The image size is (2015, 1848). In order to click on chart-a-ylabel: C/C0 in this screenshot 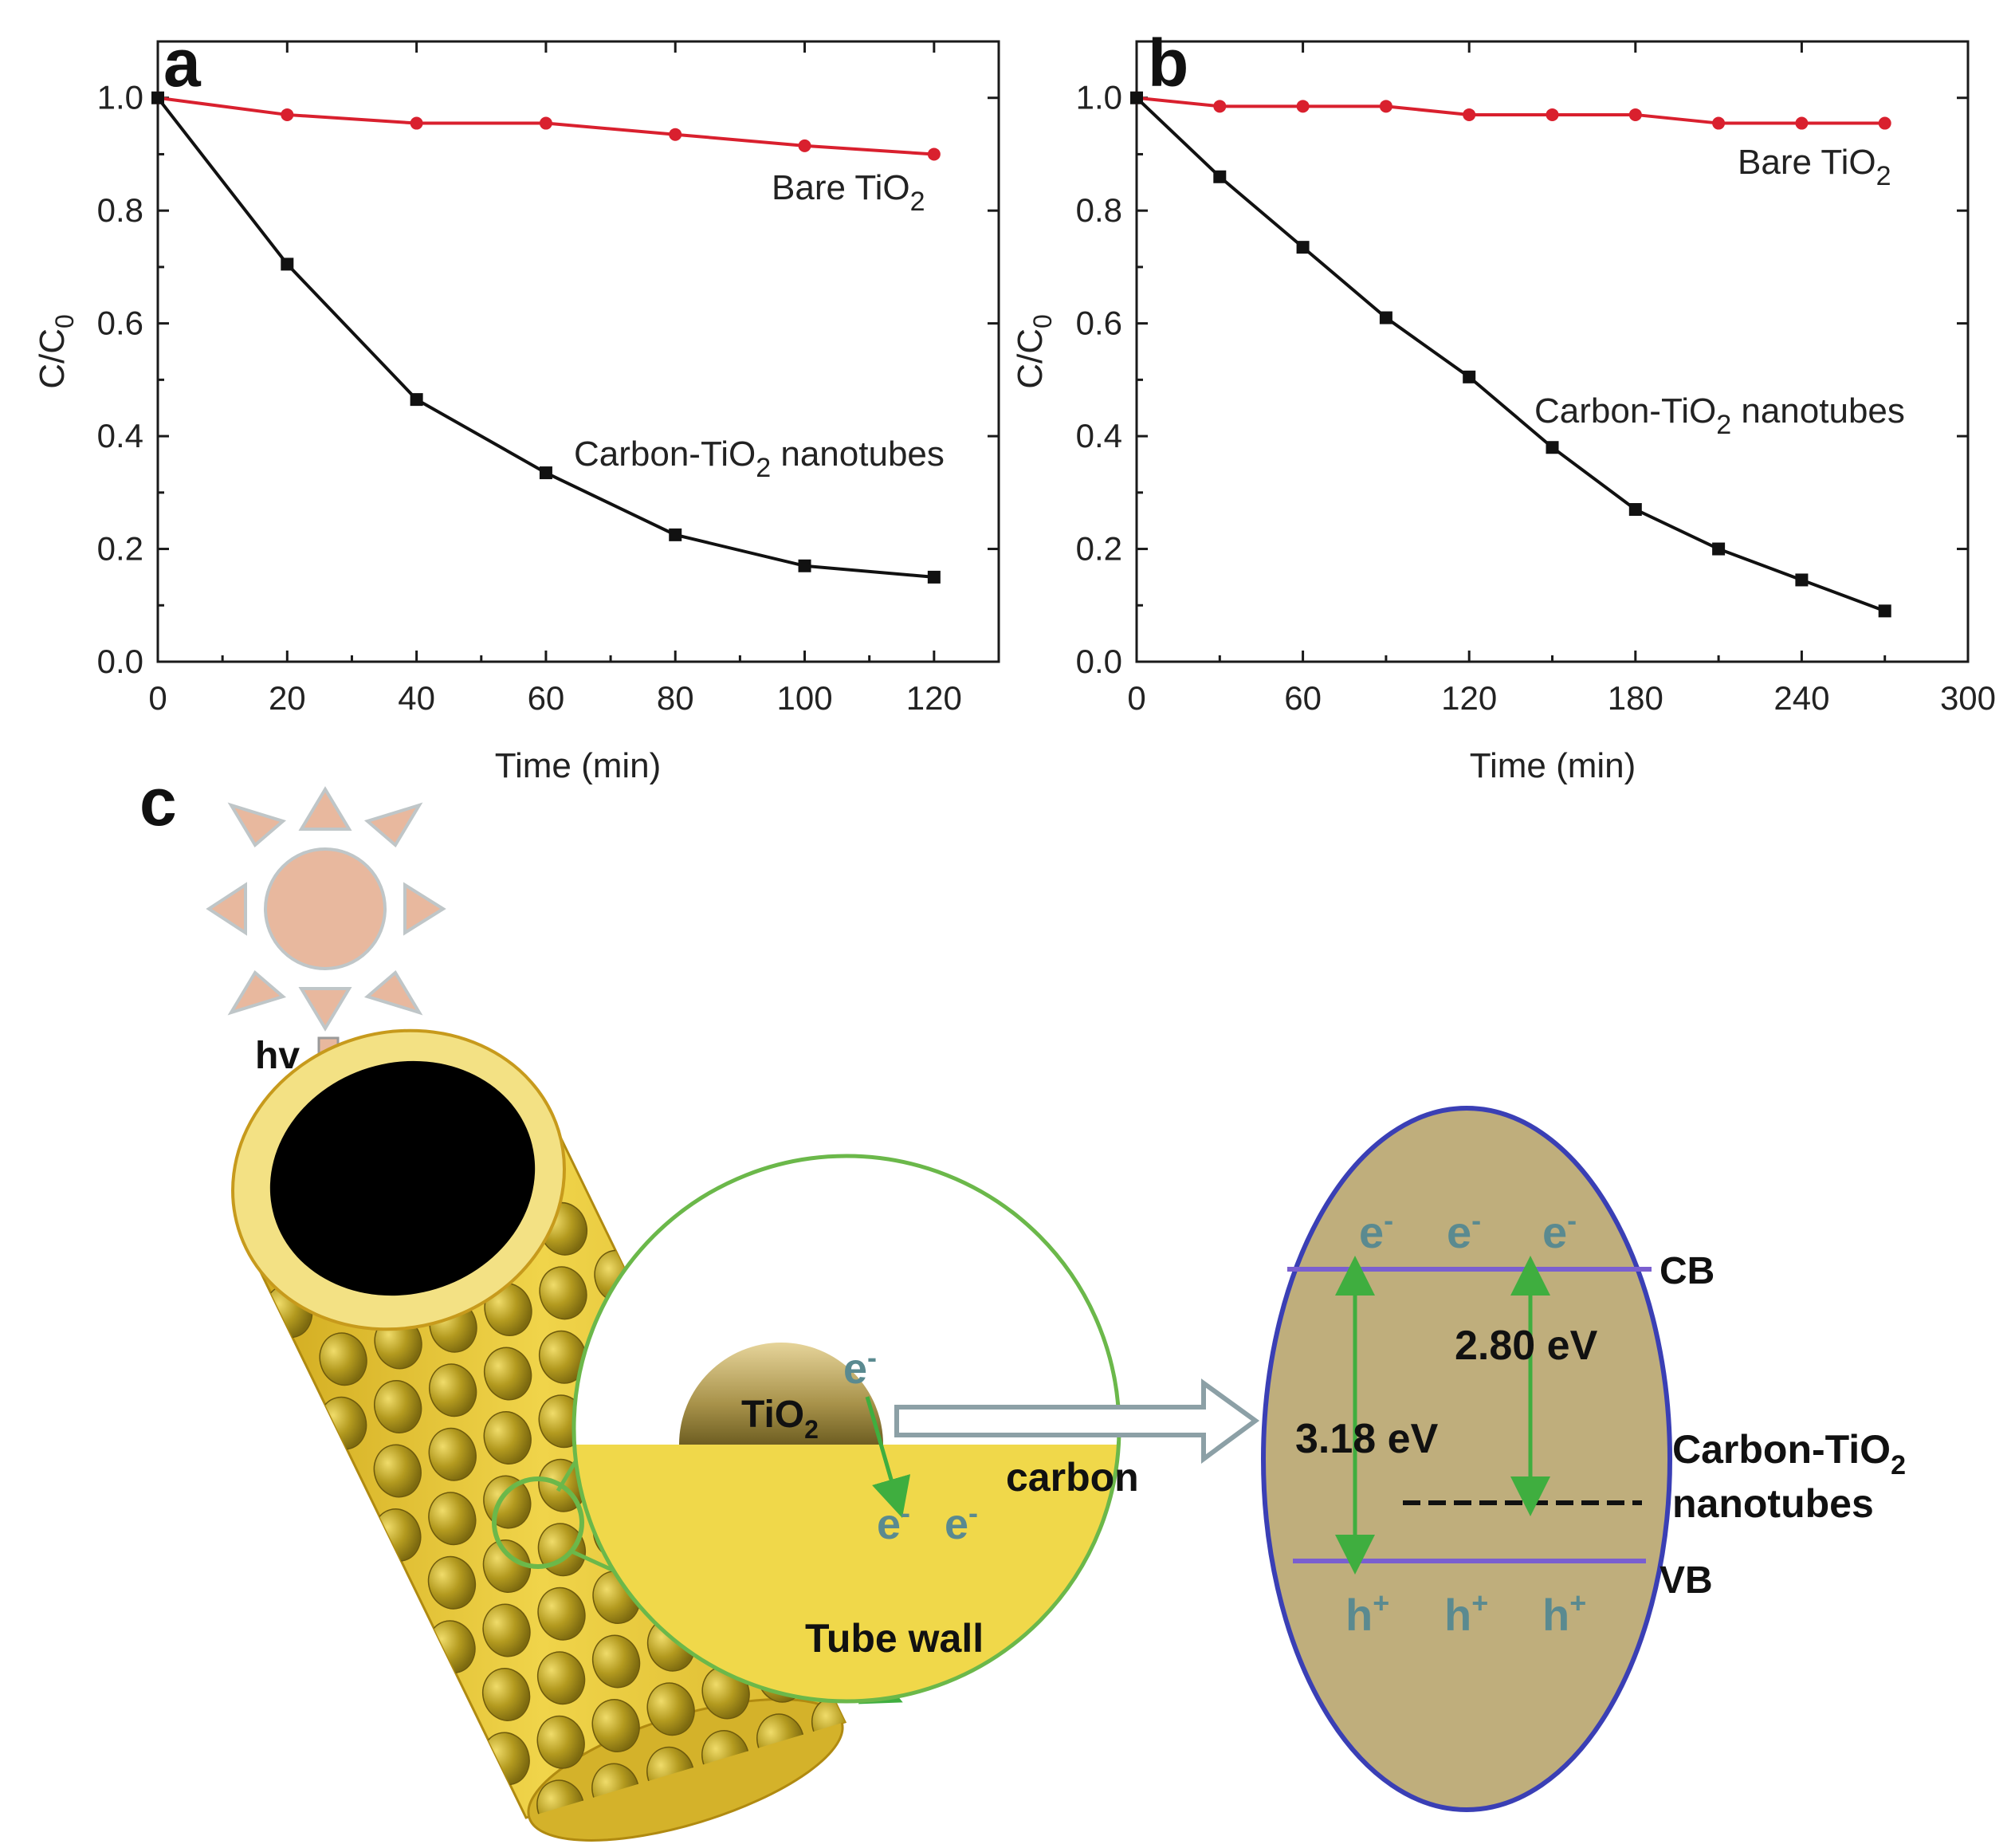, I will do `click(56, 351)`.